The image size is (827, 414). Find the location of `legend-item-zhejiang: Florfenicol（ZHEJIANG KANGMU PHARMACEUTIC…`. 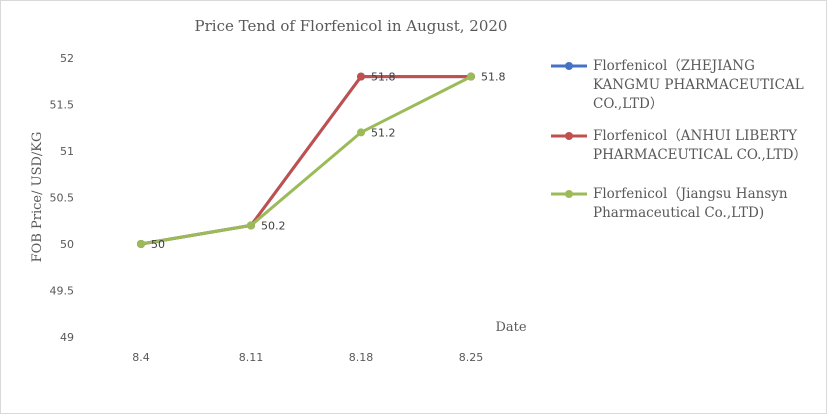

legend-item-zhejiang: Florfenicol（ZHEJIANG KANGMU PHARMACEUTIC… is located at coordinates (687, 85).